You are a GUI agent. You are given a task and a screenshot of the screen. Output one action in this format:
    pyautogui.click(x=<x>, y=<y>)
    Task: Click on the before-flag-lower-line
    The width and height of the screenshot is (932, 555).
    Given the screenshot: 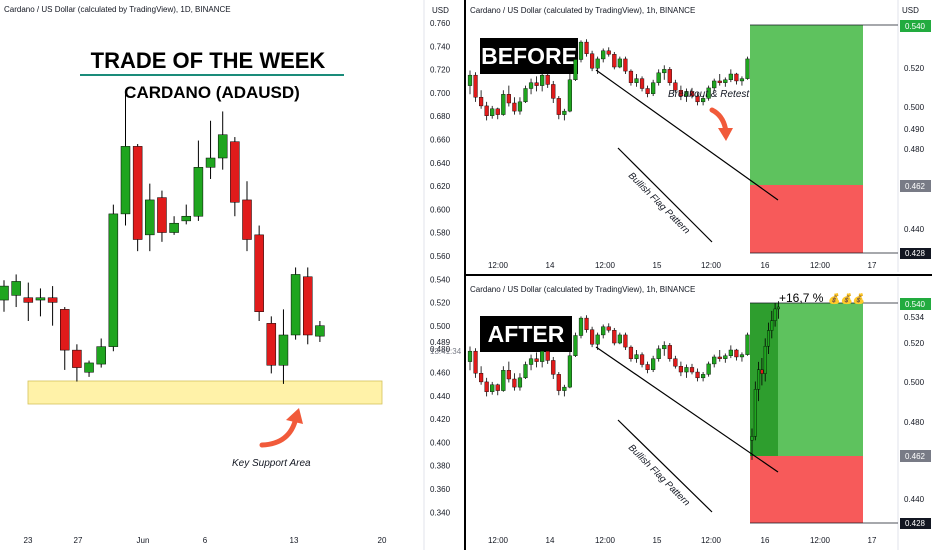 What is the action you would take?
    pyautogui.click(x=665, y=195)
    